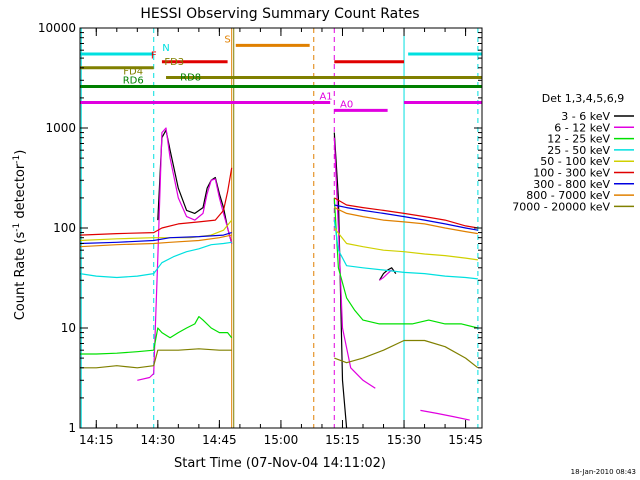  I want to click on x-tick-label-3: 15:00, so click(281, 440).